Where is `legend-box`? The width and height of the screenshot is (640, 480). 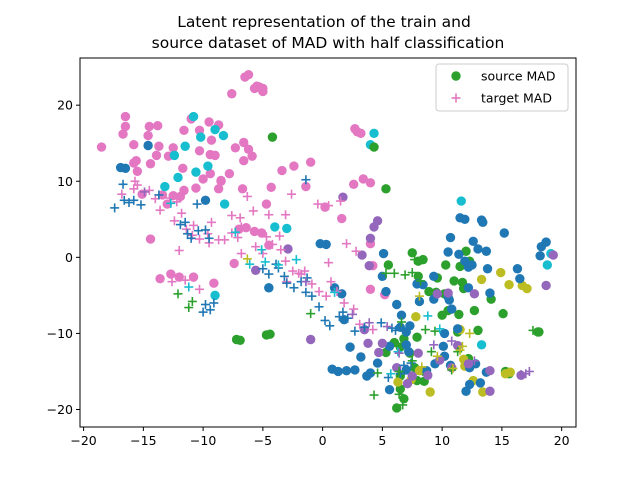 legend-box is located at coordinates (502, 87).